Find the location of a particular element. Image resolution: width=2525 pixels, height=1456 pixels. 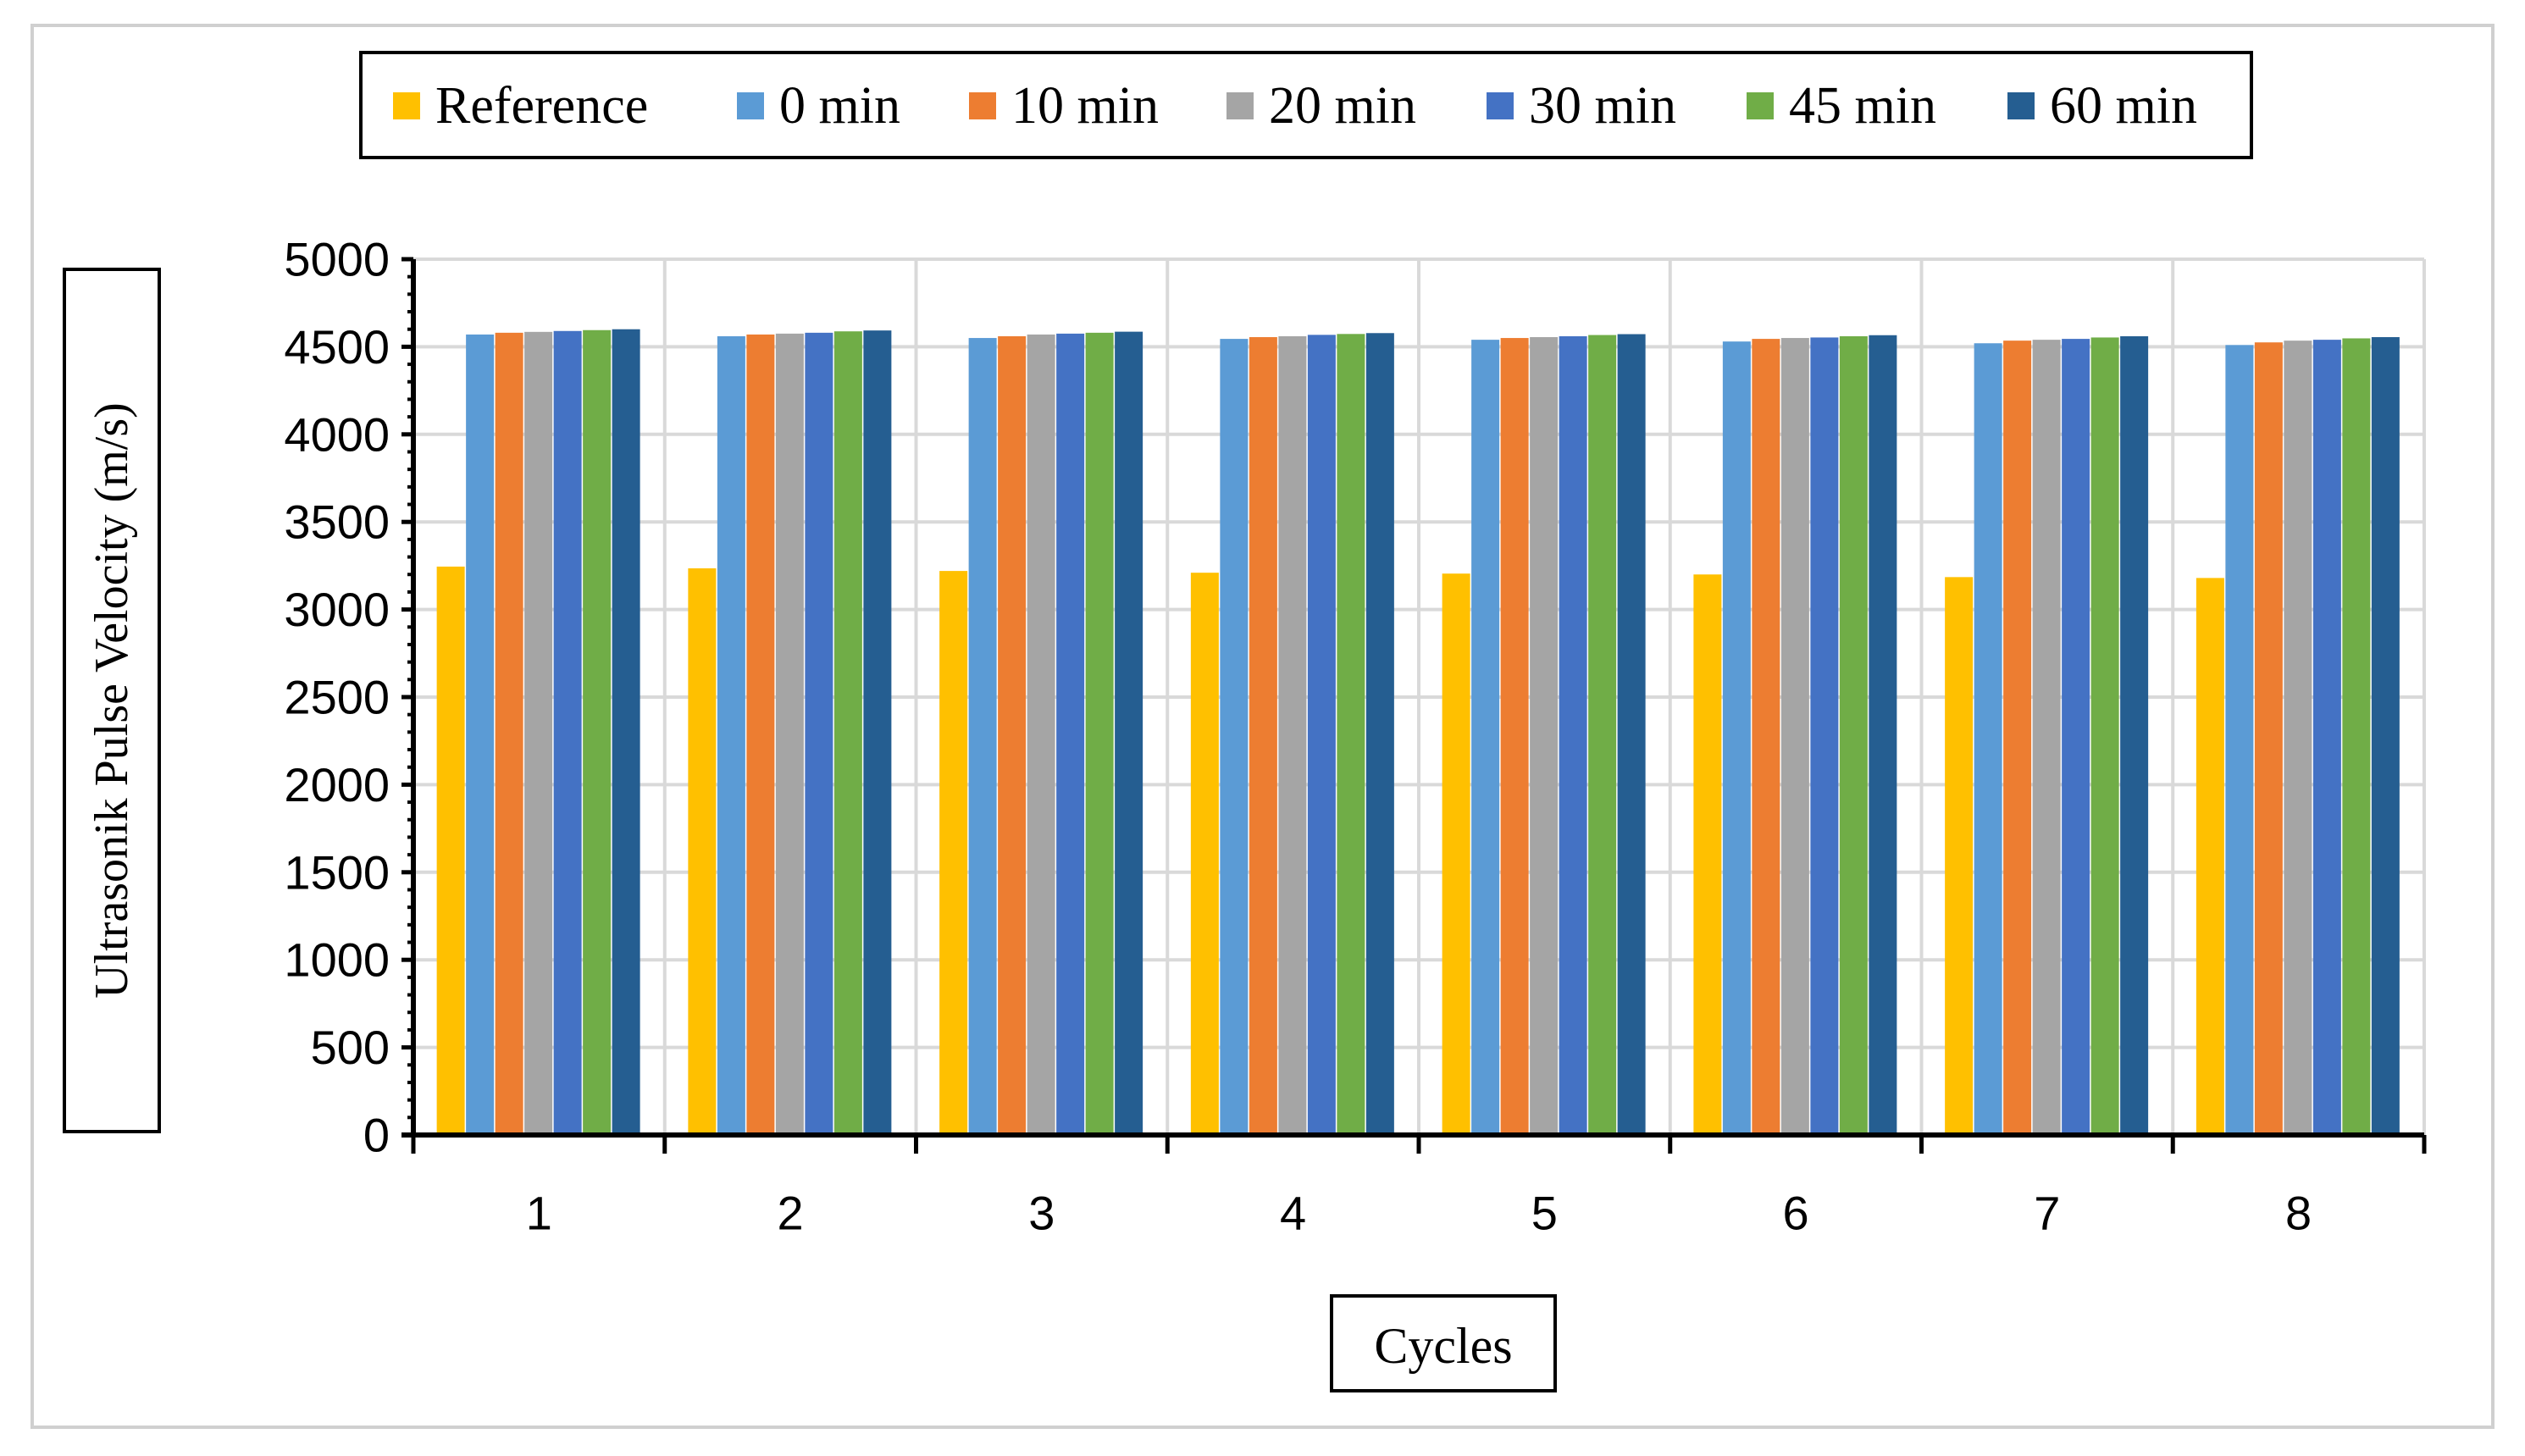

y-axis-title-box is located at coordinates (112, 700).